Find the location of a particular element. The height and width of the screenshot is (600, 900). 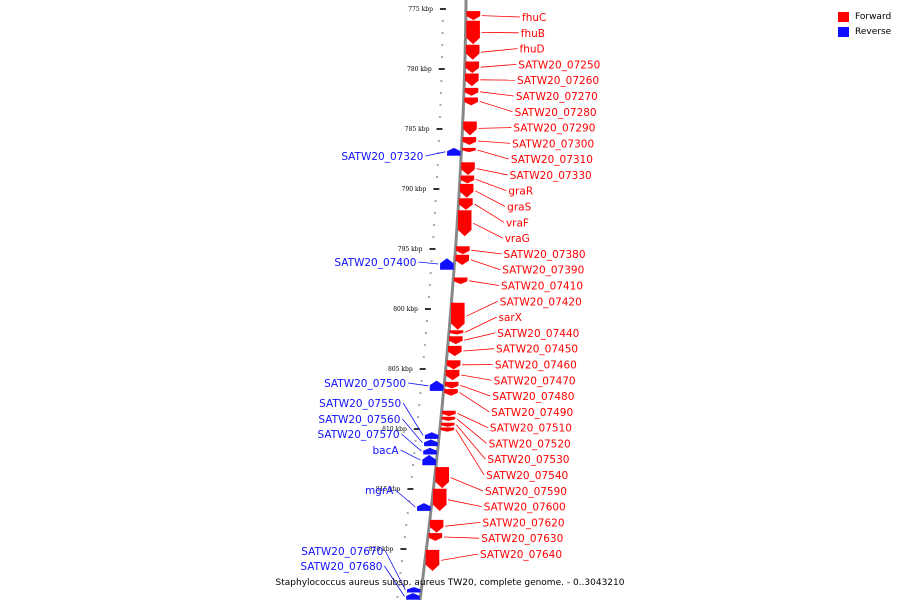

gene-features is located at coordinates (443, 305).